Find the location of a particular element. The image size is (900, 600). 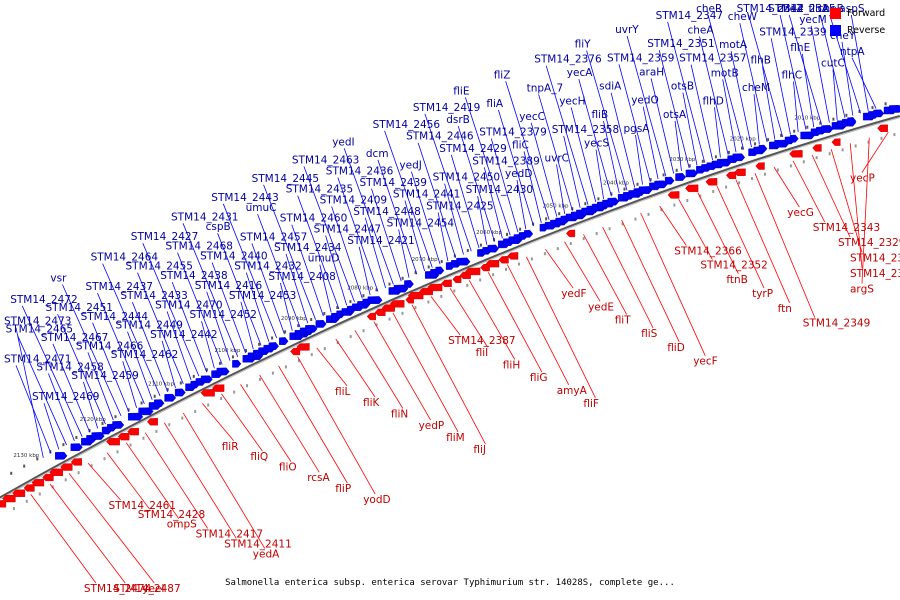

reverse-gene-label: fliA is located at coordinates (495, 104).